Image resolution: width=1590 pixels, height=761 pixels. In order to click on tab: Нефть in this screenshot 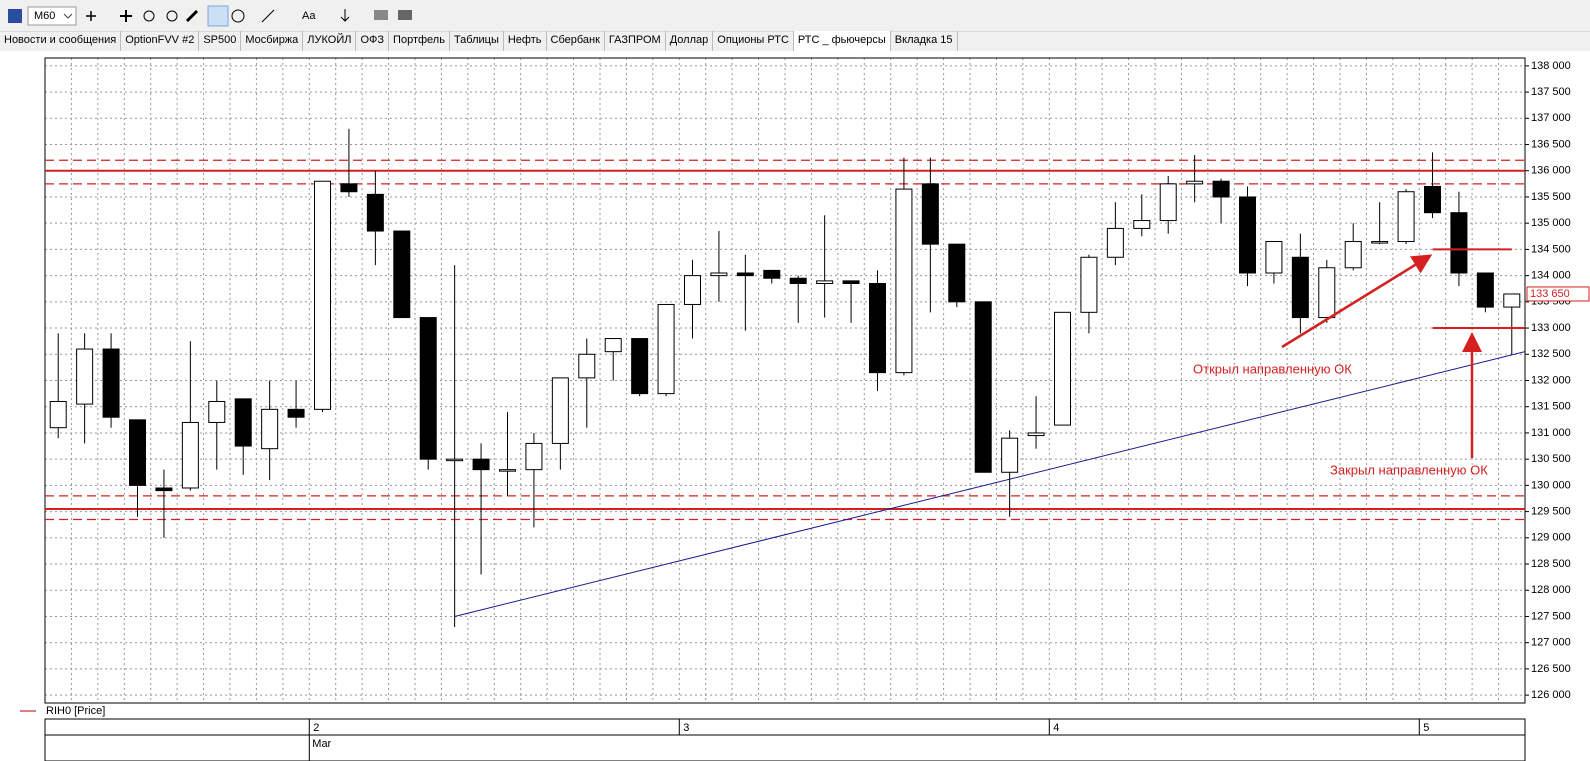, I will do `click(525, 41)`.